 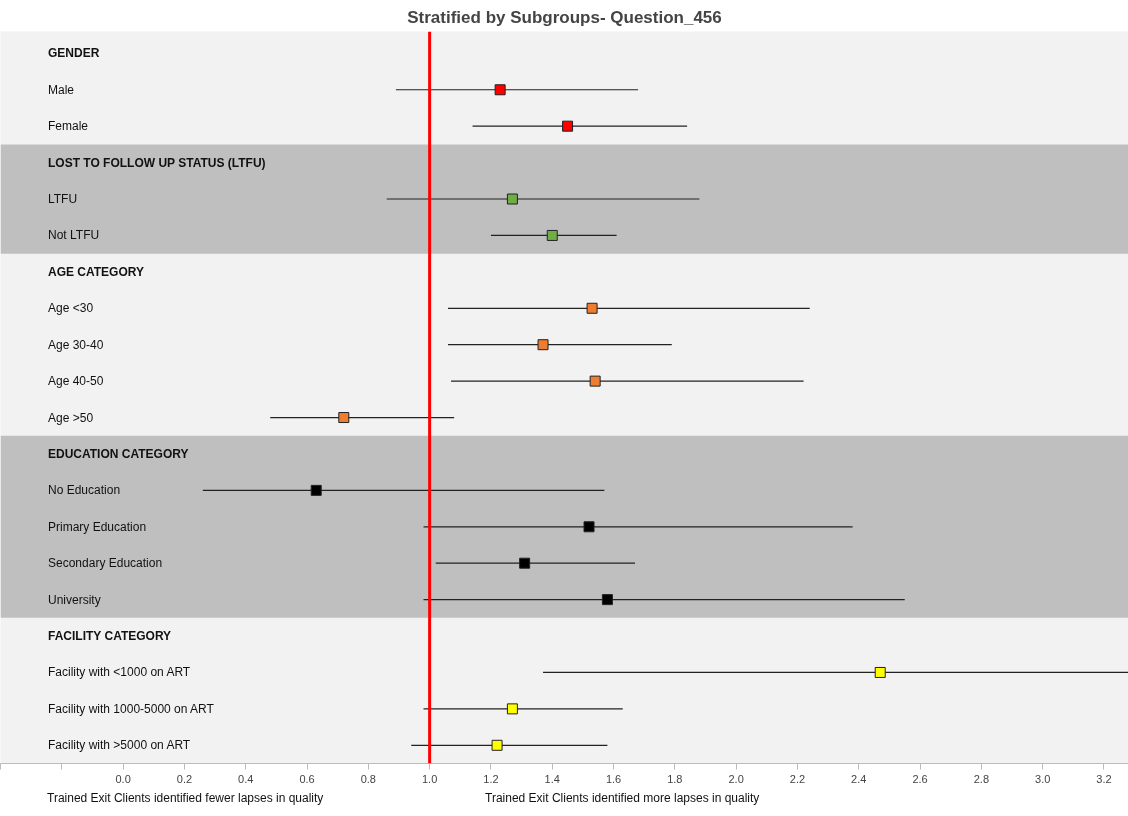 What do you see at coordinates (71, 308) in the screenshot?
I see `y-tick-label: Age <30` at bounding box center [71, 308].